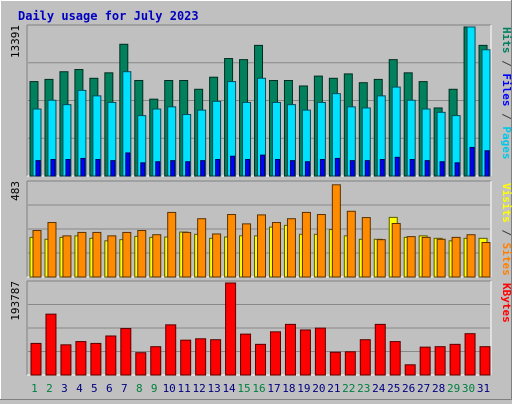  I want to click on x-tick-label-21: 21, so click(333, 388).